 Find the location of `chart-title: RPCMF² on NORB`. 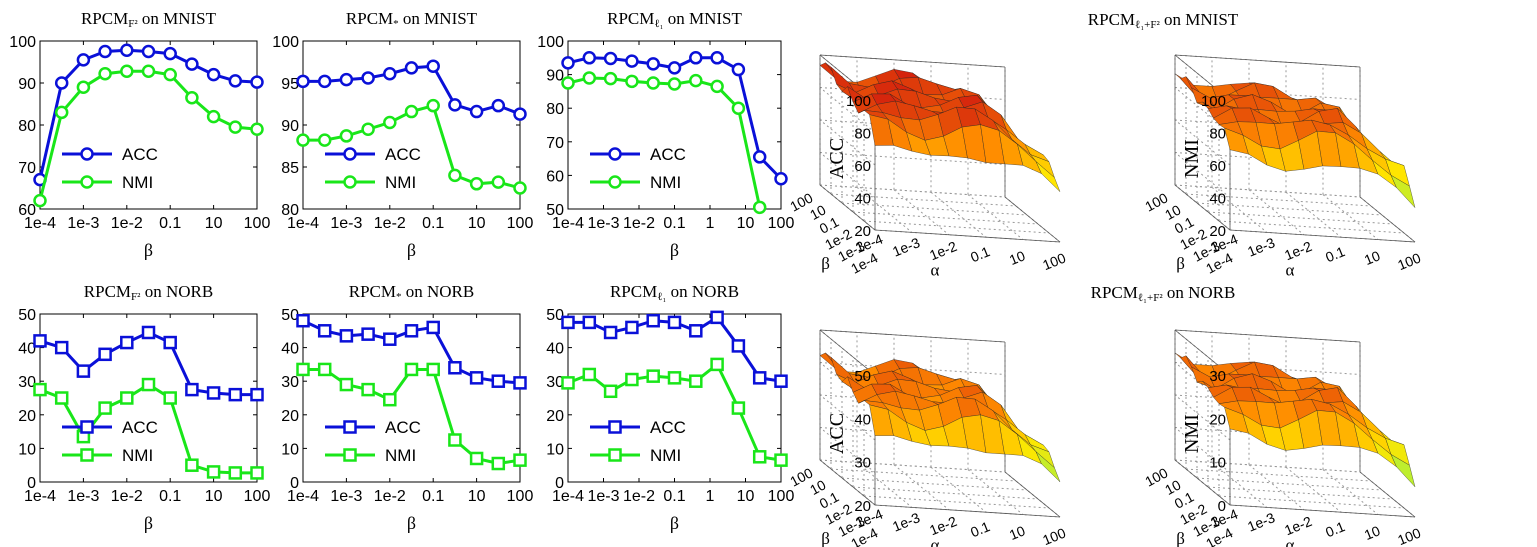

chart-title: RPCMF² on NORB is located at coordinates (148, 292).